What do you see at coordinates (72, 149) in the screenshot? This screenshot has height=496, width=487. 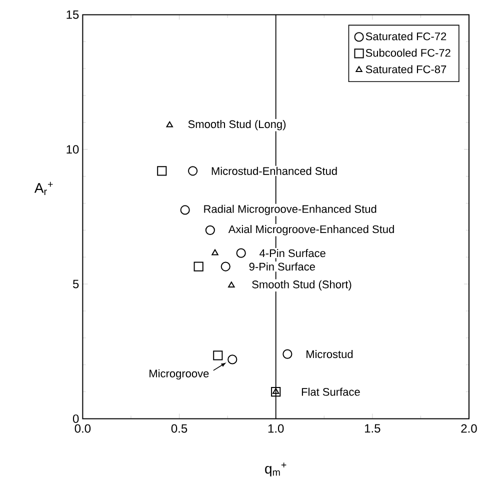 I see `y-tick-label: 10` at bounding box center [72, 149].